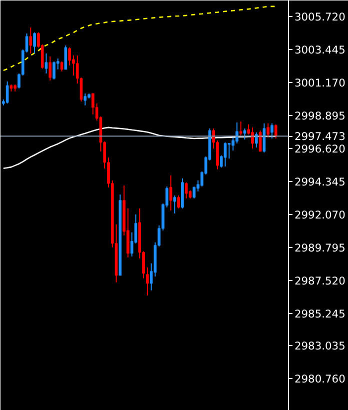  Describe the element at coordinates (320, 379) in the screenshot. I see `y-tick-label: 2980.760` at that location.